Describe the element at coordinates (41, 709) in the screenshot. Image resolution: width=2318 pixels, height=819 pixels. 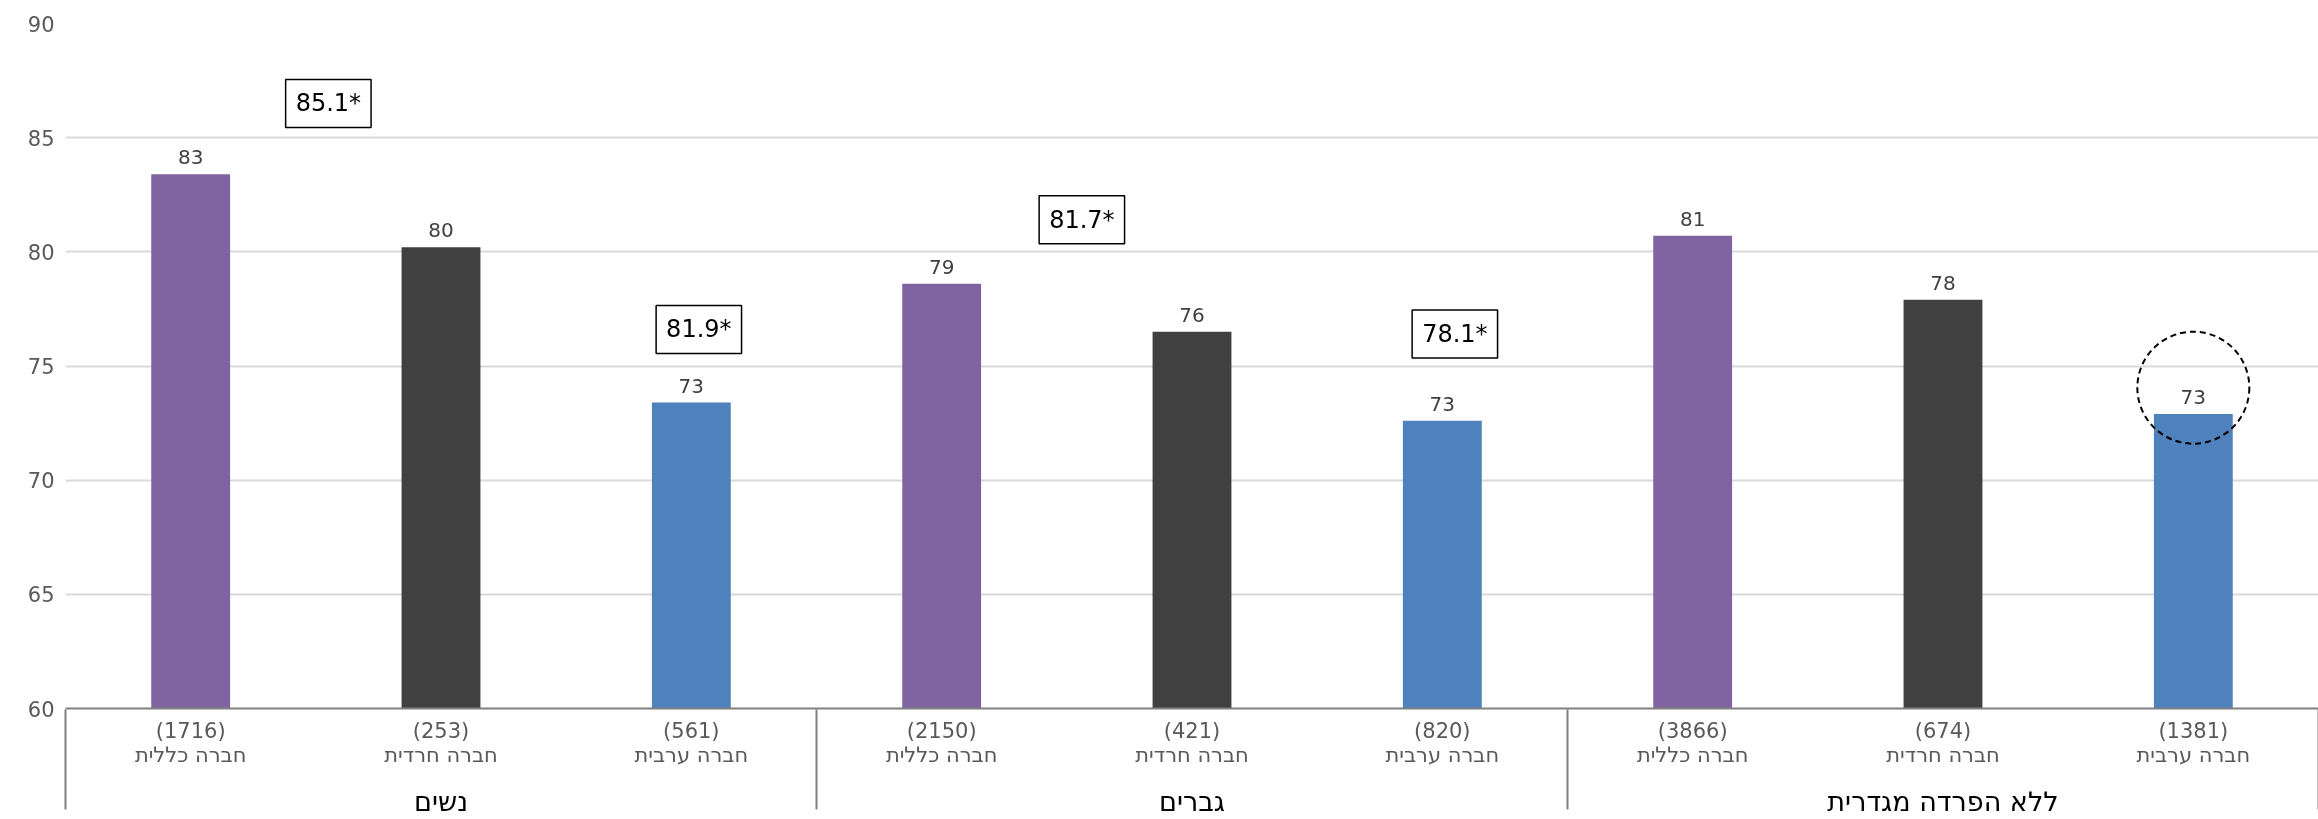
I see `y-tick-label: 60` at that location.